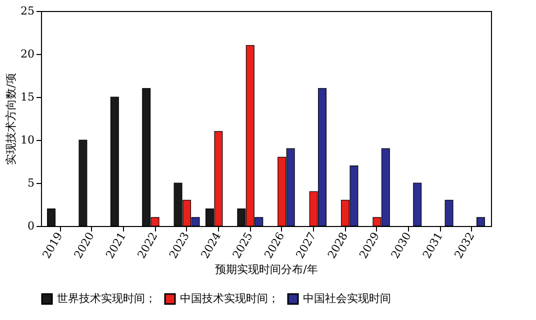 This screenshot has height=320, width=536. Describe the element at coordinates (27, 140) in the screenshot. I see `y-tick-label: 10` at that location.